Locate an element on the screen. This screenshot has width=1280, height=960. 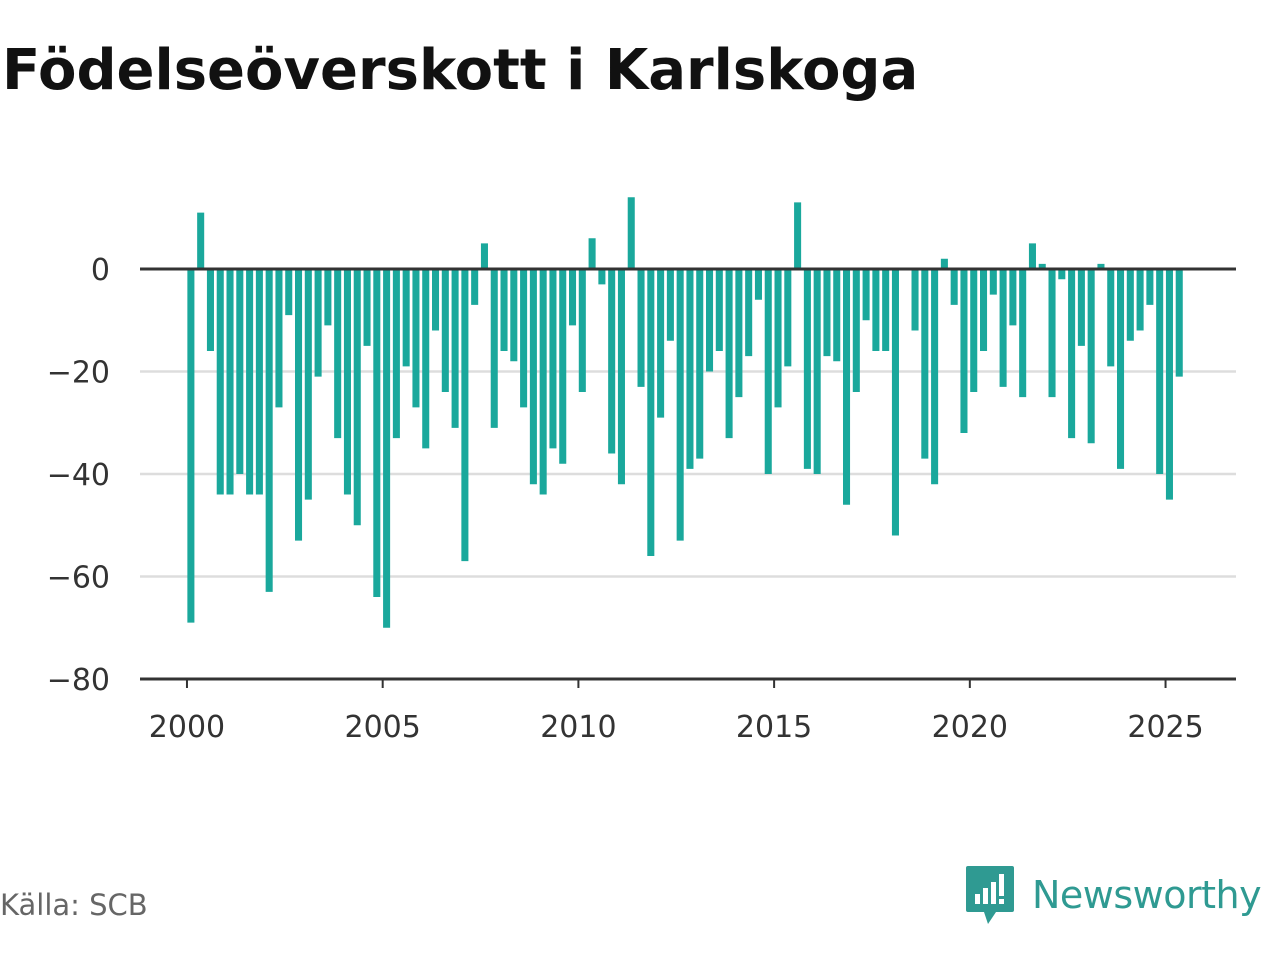
y-tick-label: −40 is located at coordinates (78, 475).